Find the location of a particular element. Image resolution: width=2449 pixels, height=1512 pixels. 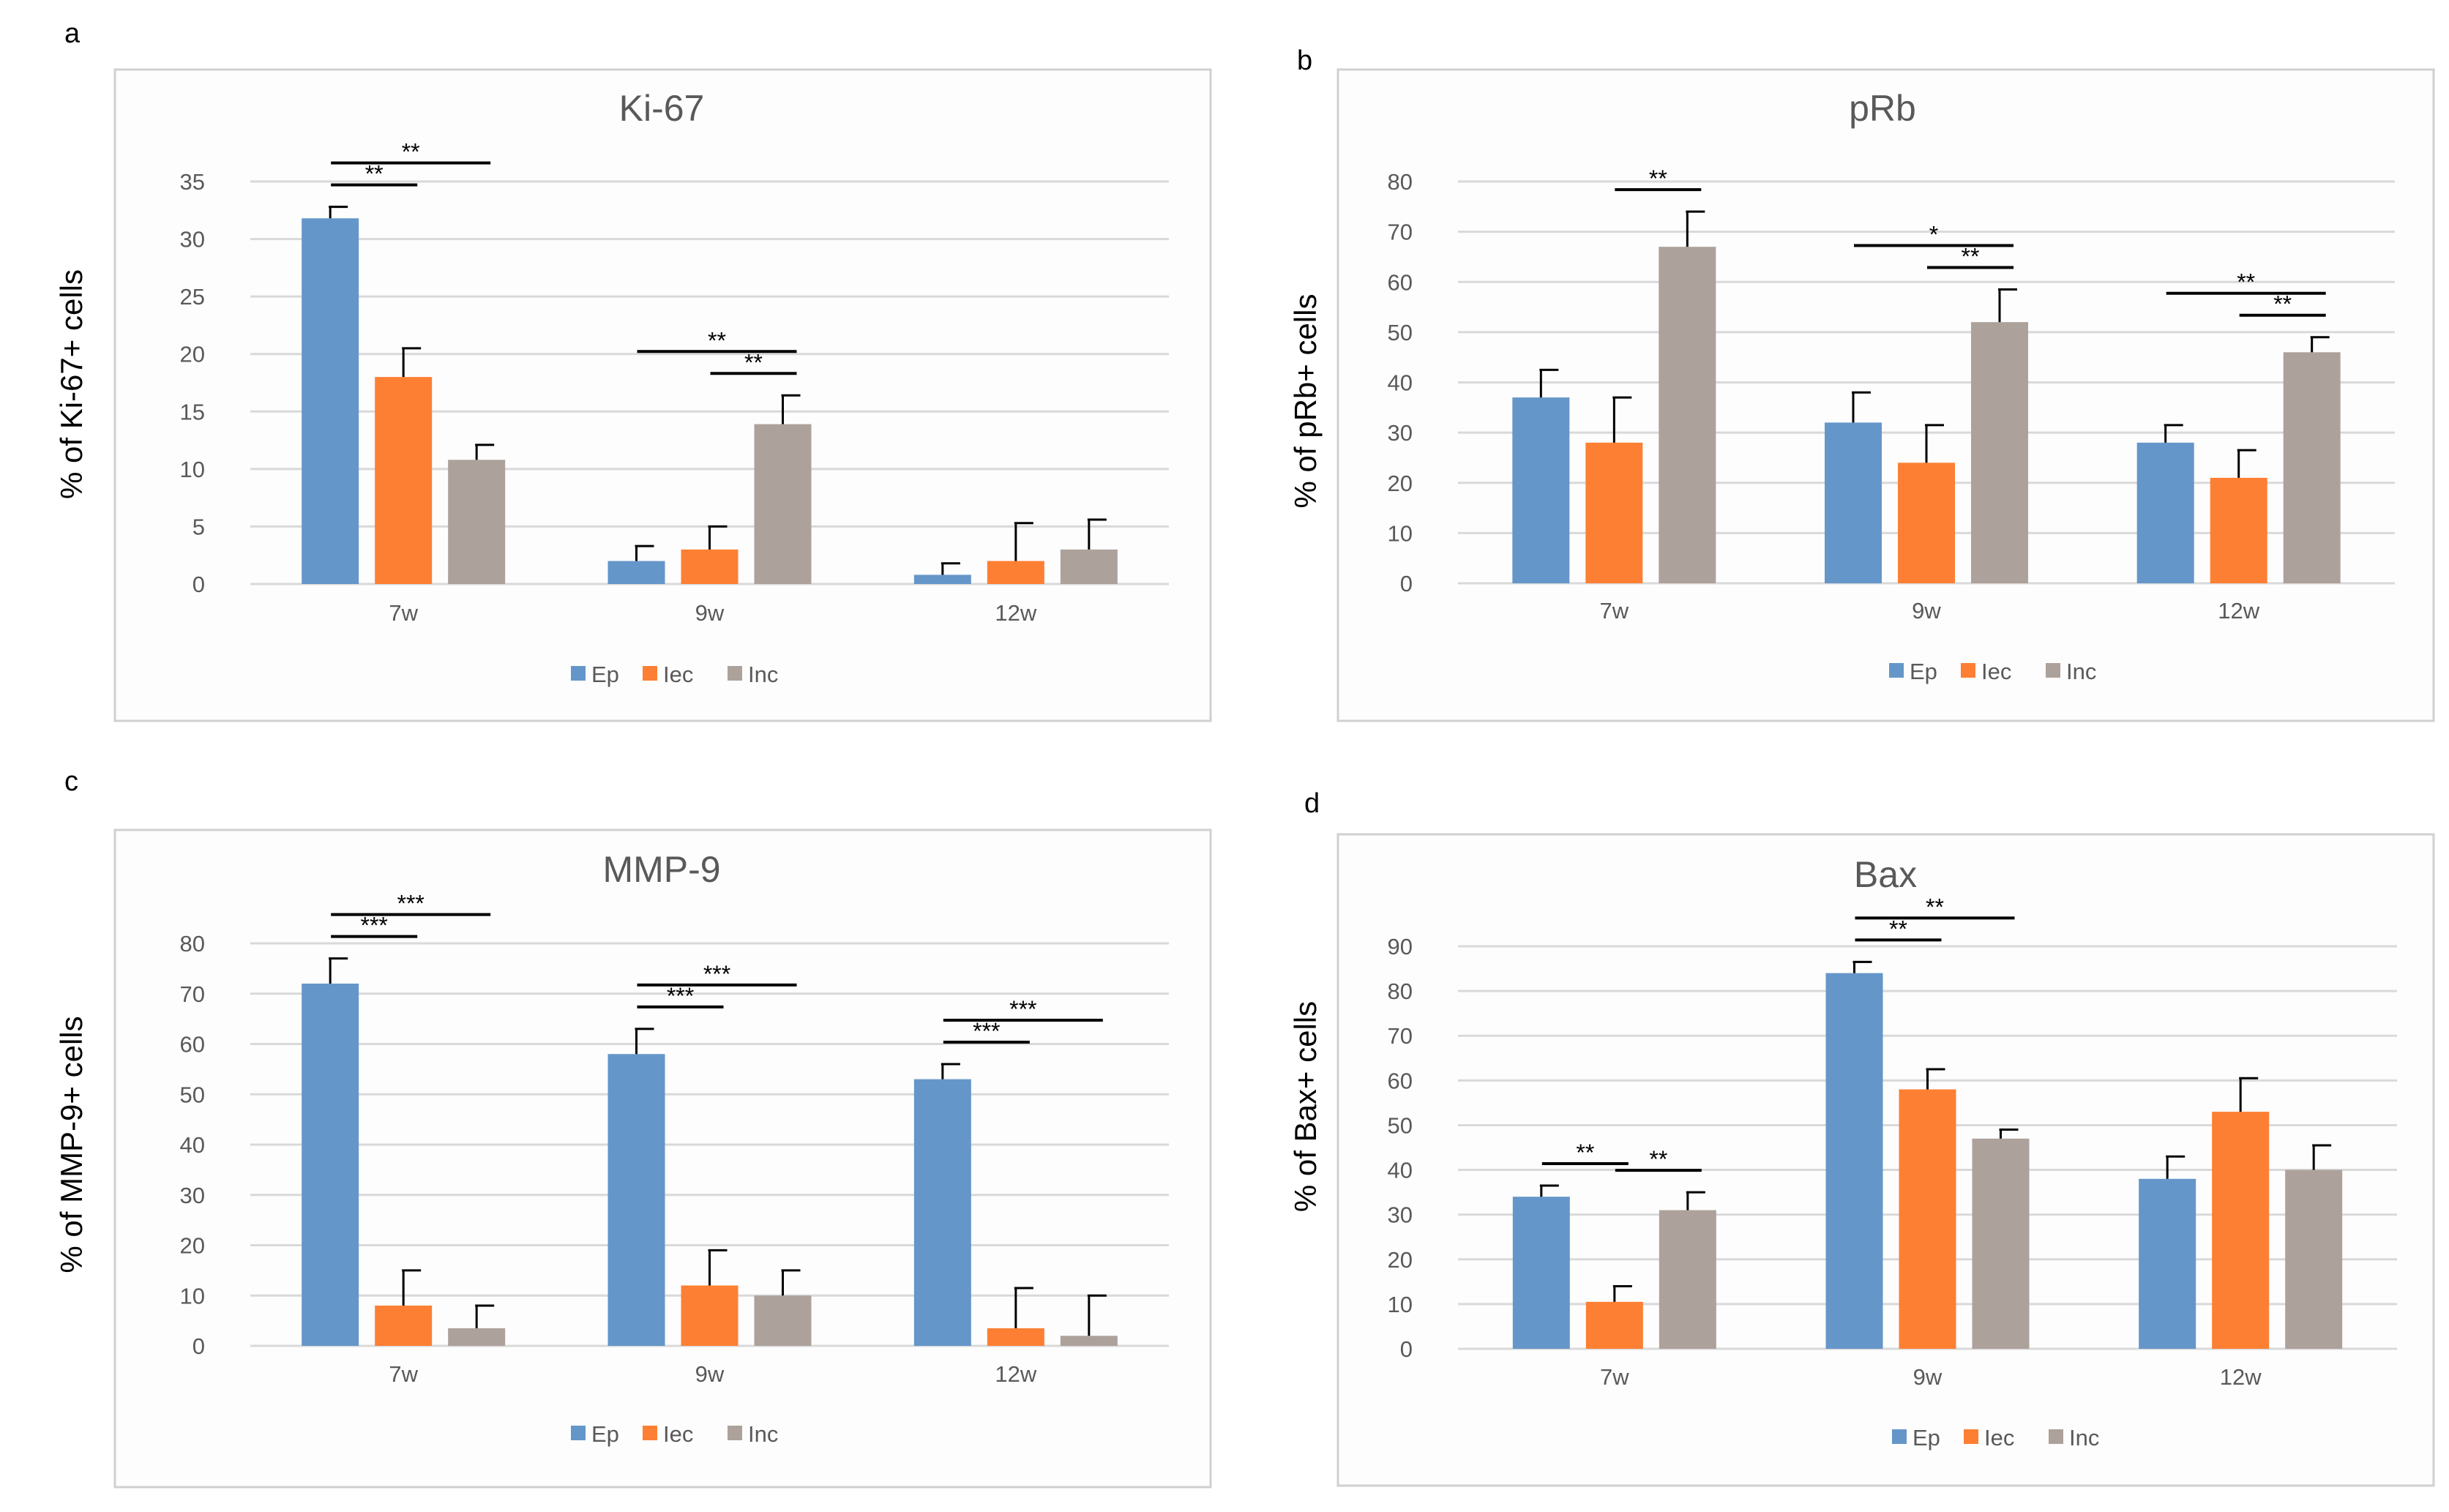

panel-letter: a is located at coordinates (72, 33).